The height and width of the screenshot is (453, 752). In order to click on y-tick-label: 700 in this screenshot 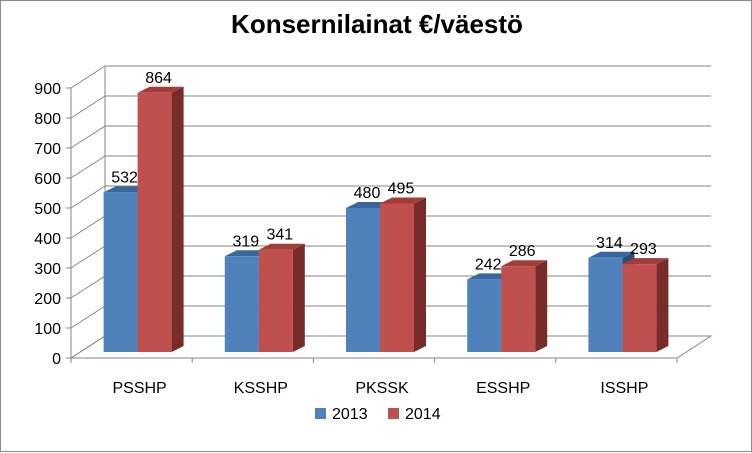, I will do `click(47, 149)`.